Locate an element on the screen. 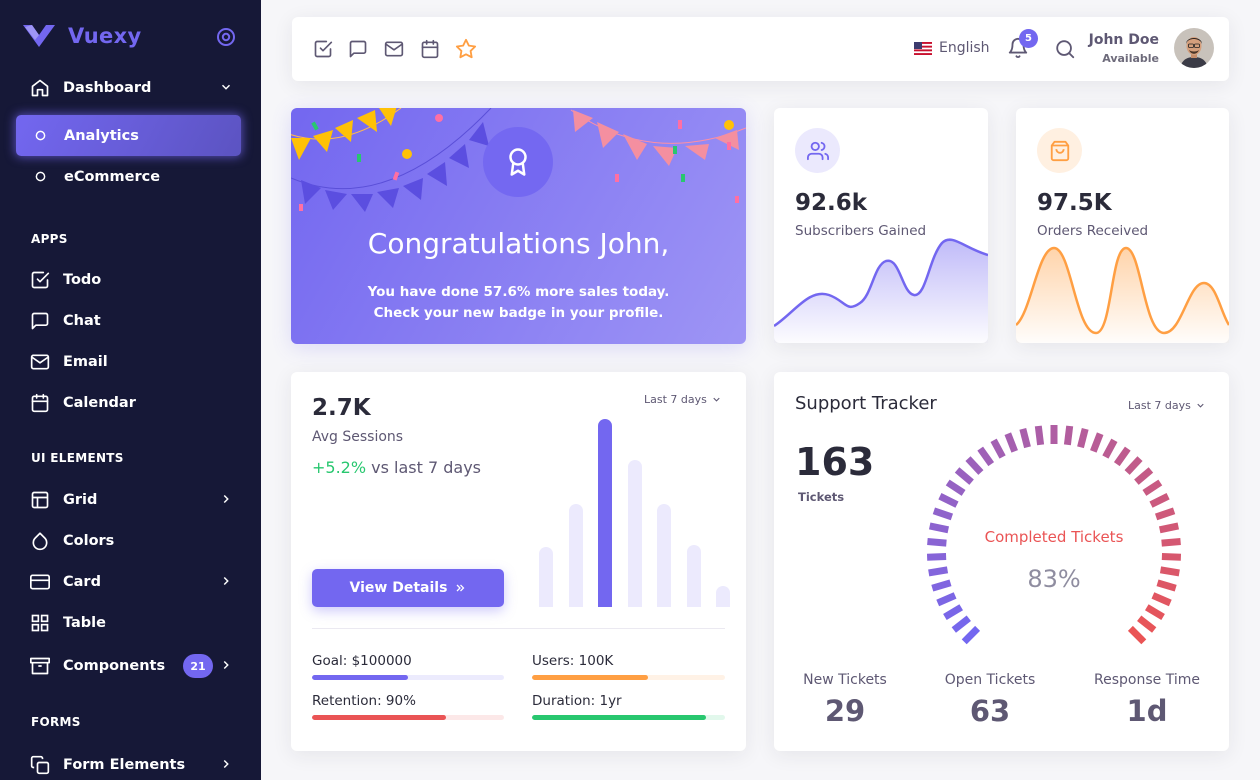  sidebar-item-card: Card is located at coordinates (128, 581).